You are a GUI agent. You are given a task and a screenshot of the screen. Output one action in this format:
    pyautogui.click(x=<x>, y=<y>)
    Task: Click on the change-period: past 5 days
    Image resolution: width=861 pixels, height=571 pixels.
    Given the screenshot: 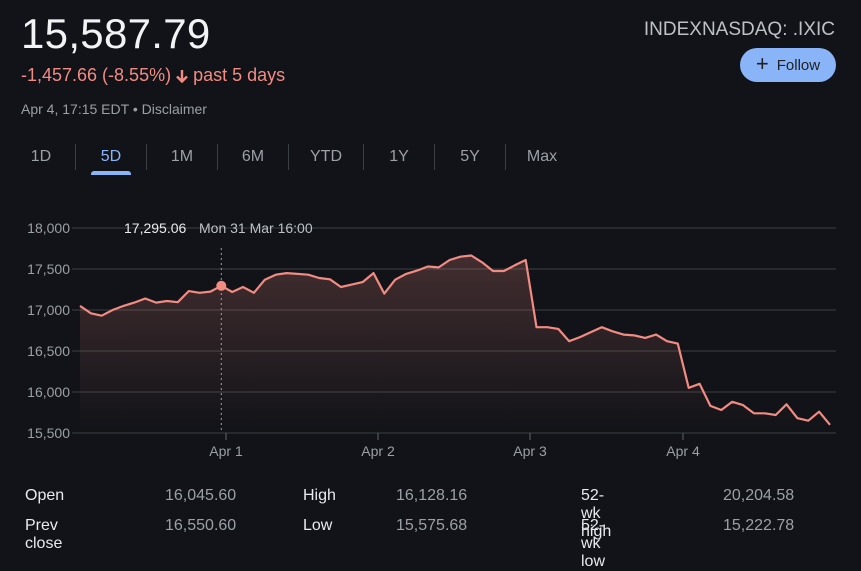 What is the action you would take?
    pyautogui.click(x=239, y=75)
    